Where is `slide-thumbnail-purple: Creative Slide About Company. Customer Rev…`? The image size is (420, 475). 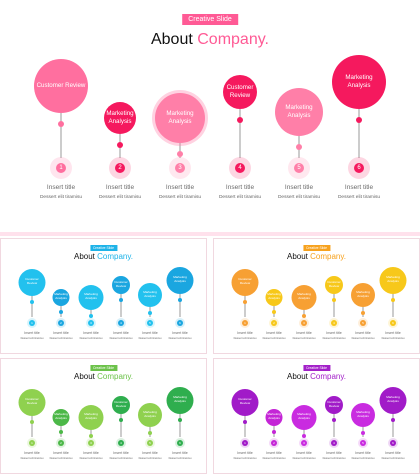
slide-thumbnail-purple: Creative Slide About Company. Customer Rev… is located at coordinates (316, 416).